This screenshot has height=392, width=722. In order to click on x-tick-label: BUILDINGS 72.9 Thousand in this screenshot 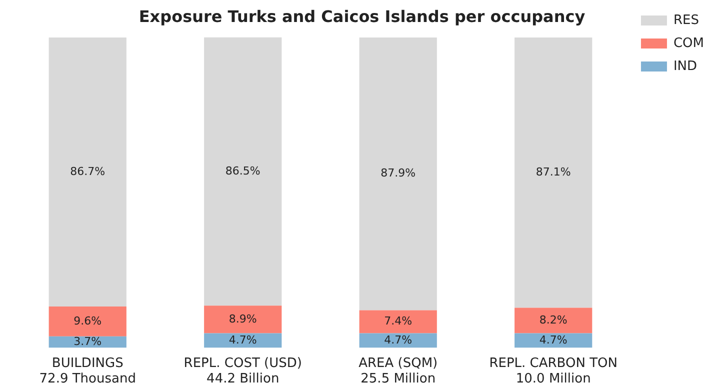, I will do `click(87, 371)`.